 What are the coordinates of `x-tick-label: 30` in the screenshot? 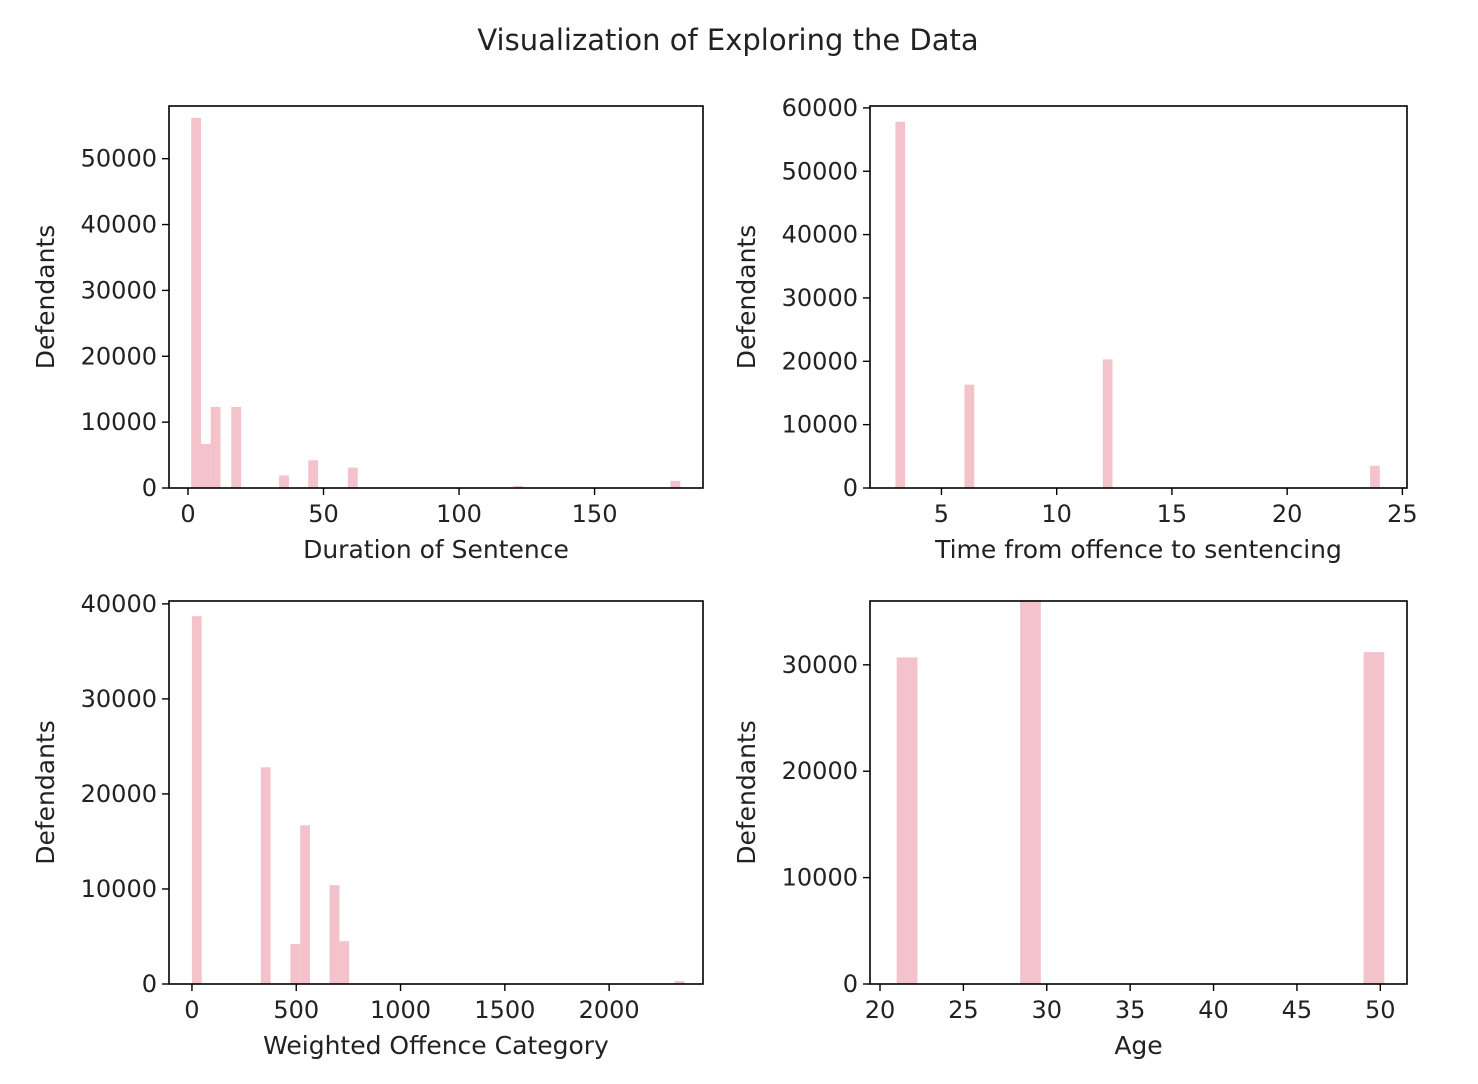 It's located at (1047, 1010).